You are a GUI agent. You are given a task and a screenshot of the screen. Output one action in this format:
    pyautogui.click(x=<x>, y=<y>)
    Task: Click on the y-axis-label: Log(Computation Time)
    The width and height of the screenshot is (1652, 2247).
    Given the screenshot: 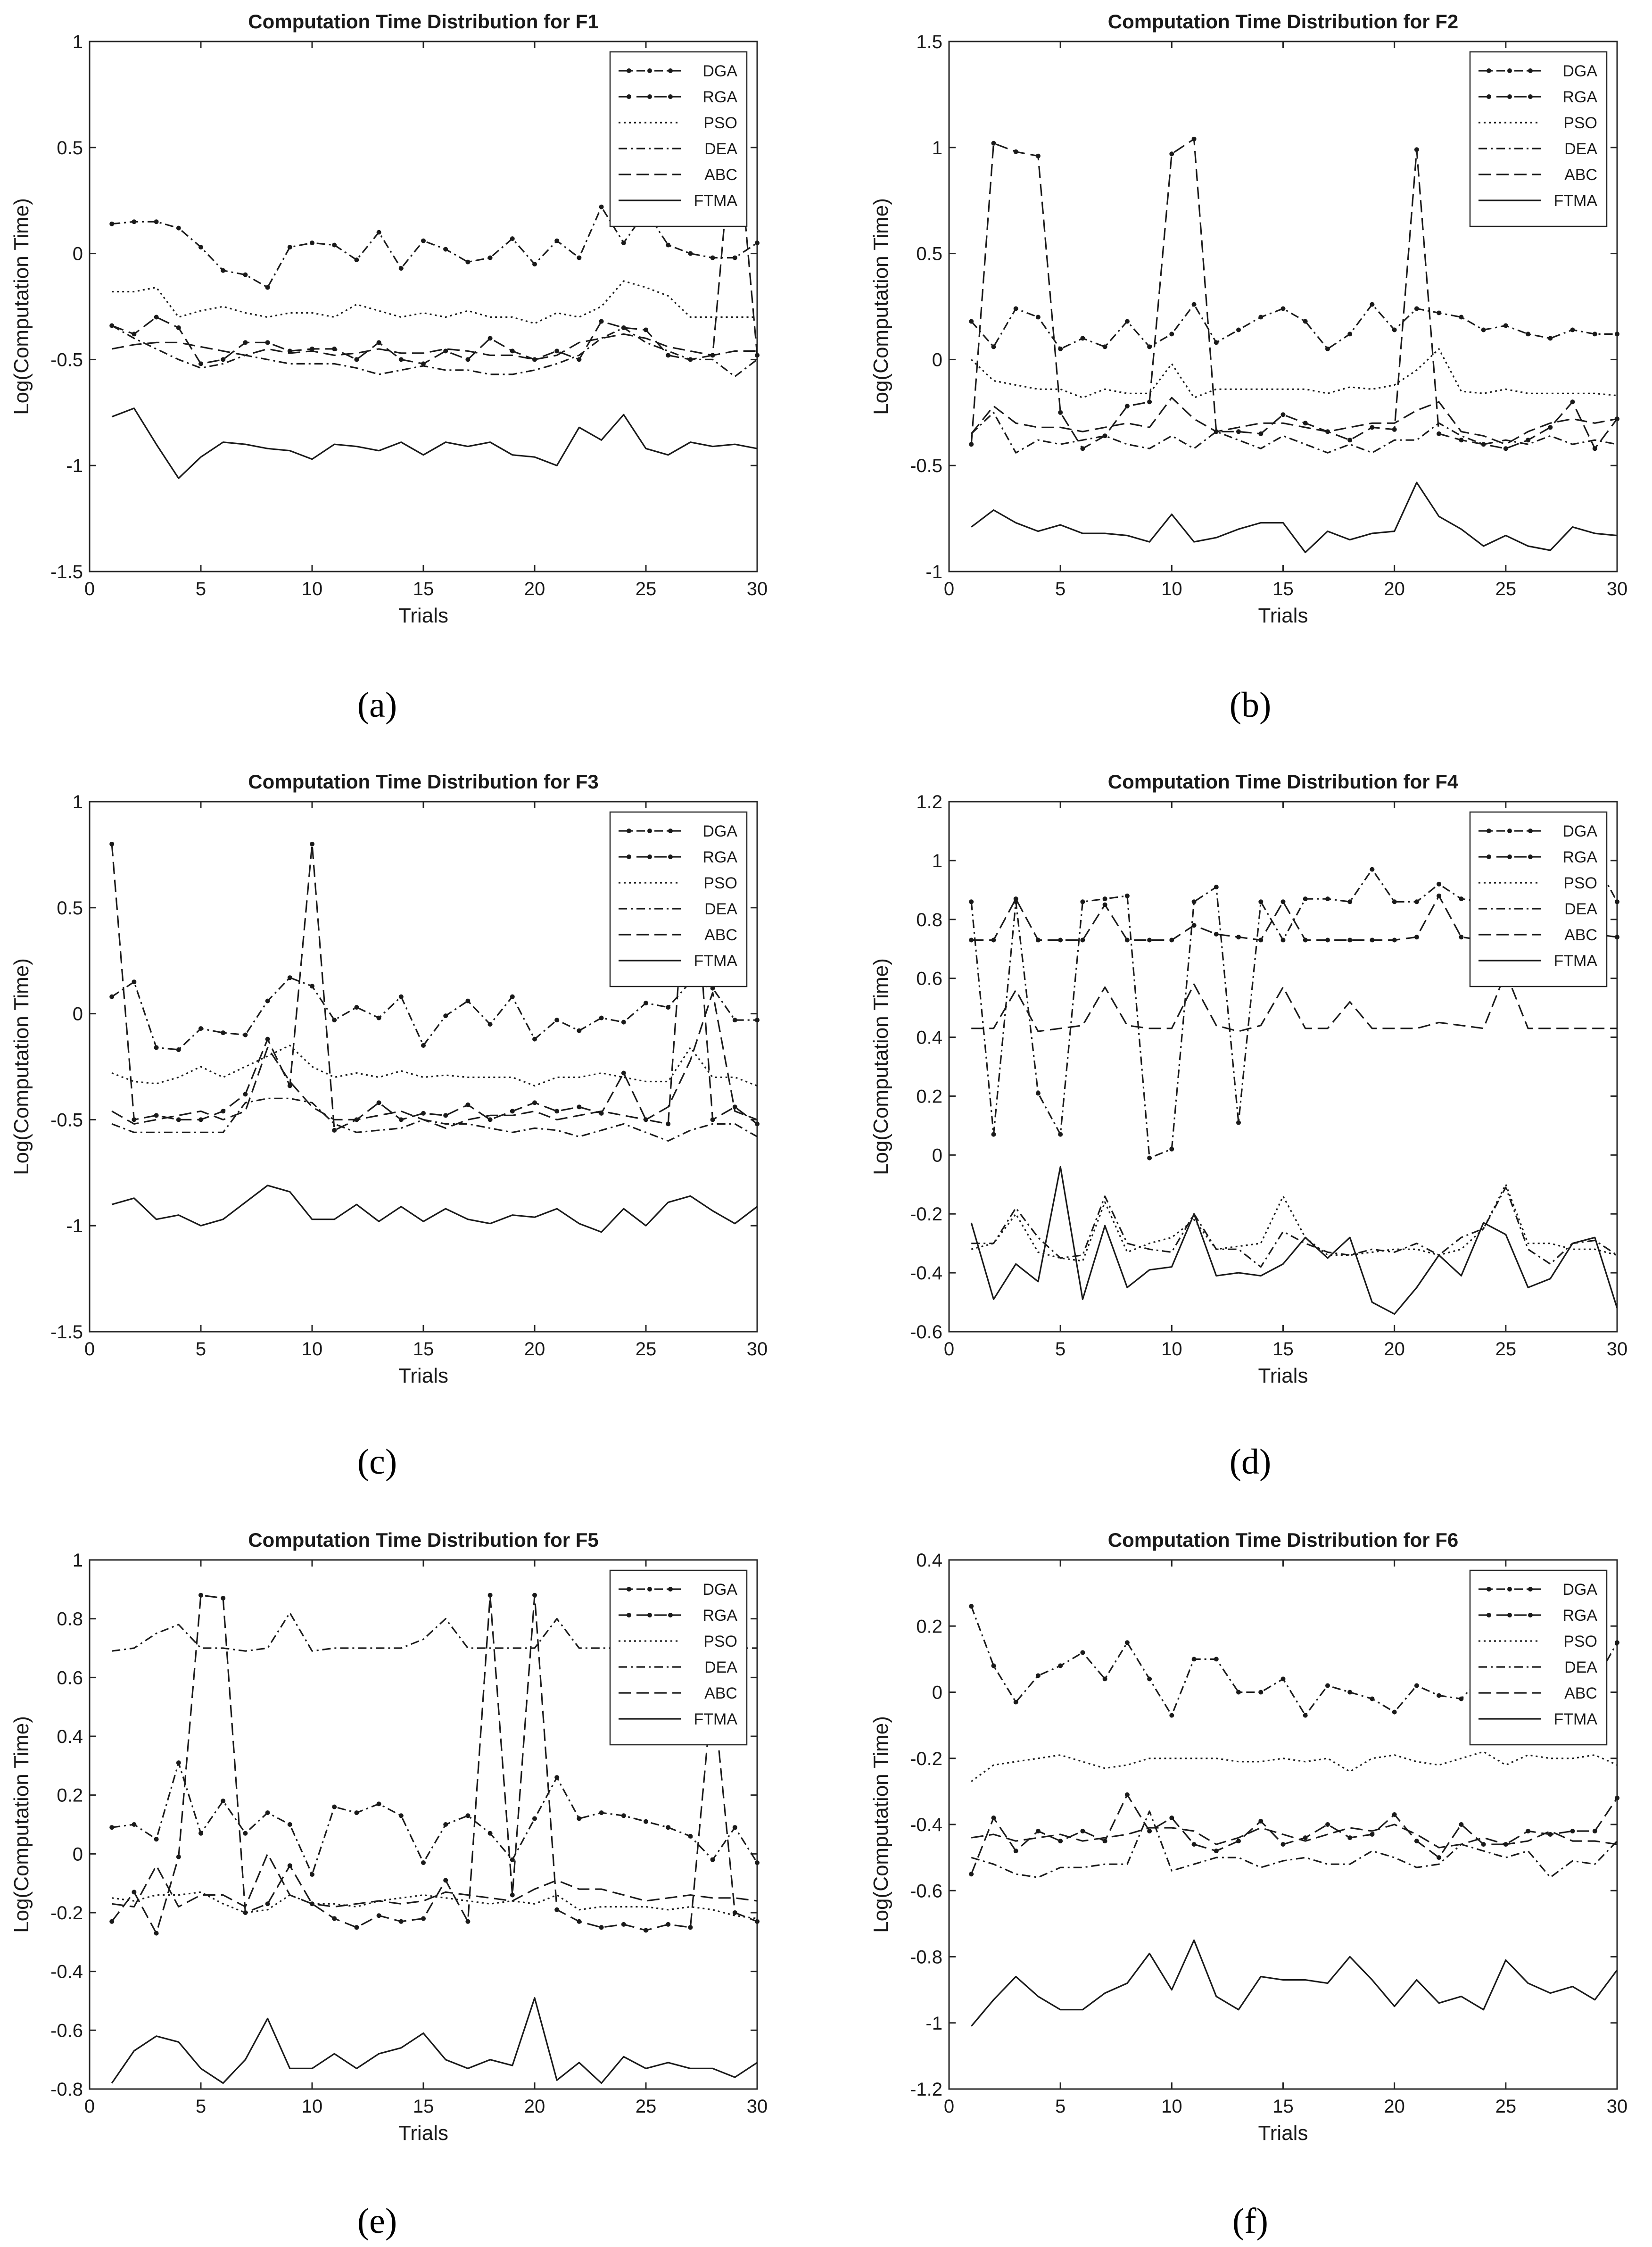 What is the action you would take?
    pyautogui.click(x=21, y=1066)
    